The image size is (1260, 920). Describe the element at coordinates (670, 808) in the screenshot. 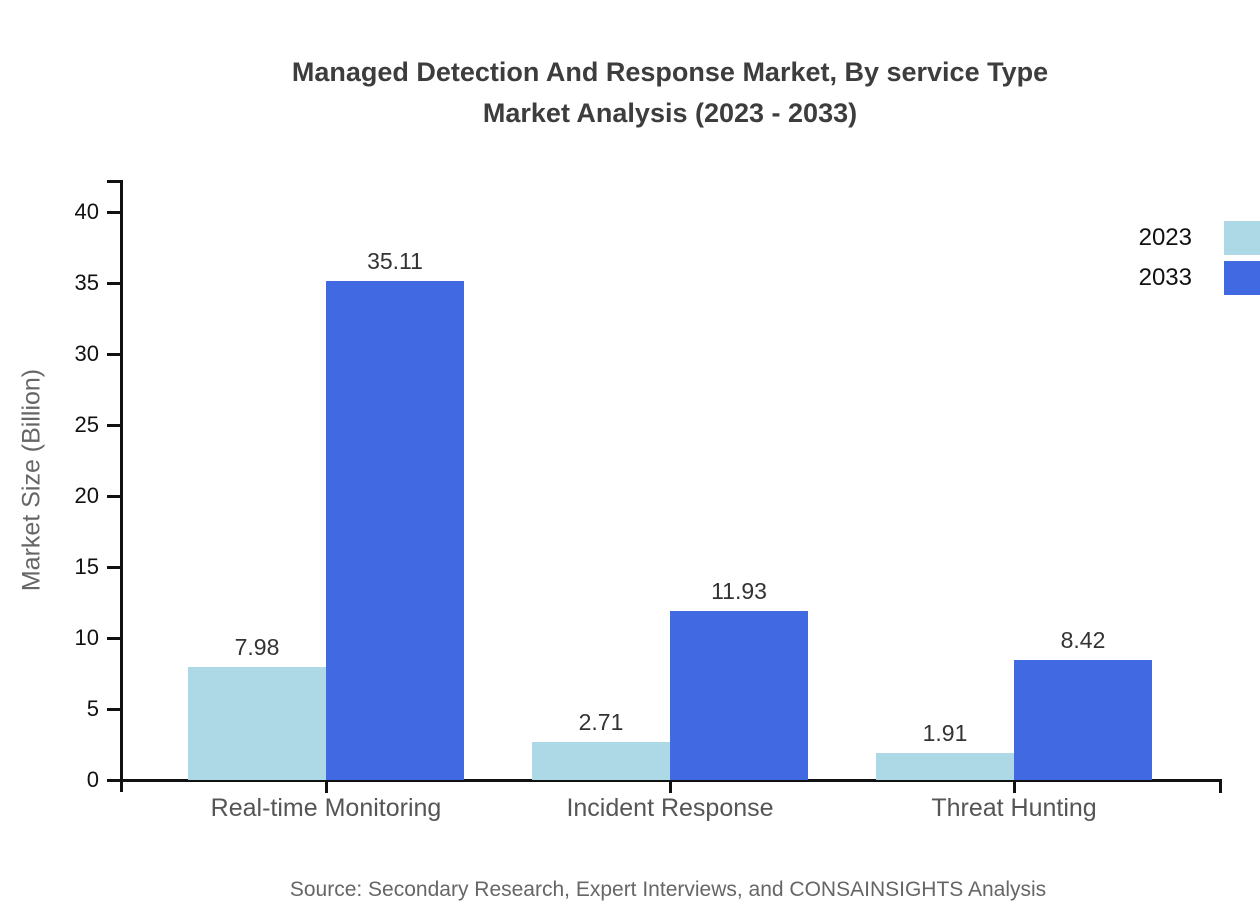

I see `x-tick-label: Incident Response` at that location.